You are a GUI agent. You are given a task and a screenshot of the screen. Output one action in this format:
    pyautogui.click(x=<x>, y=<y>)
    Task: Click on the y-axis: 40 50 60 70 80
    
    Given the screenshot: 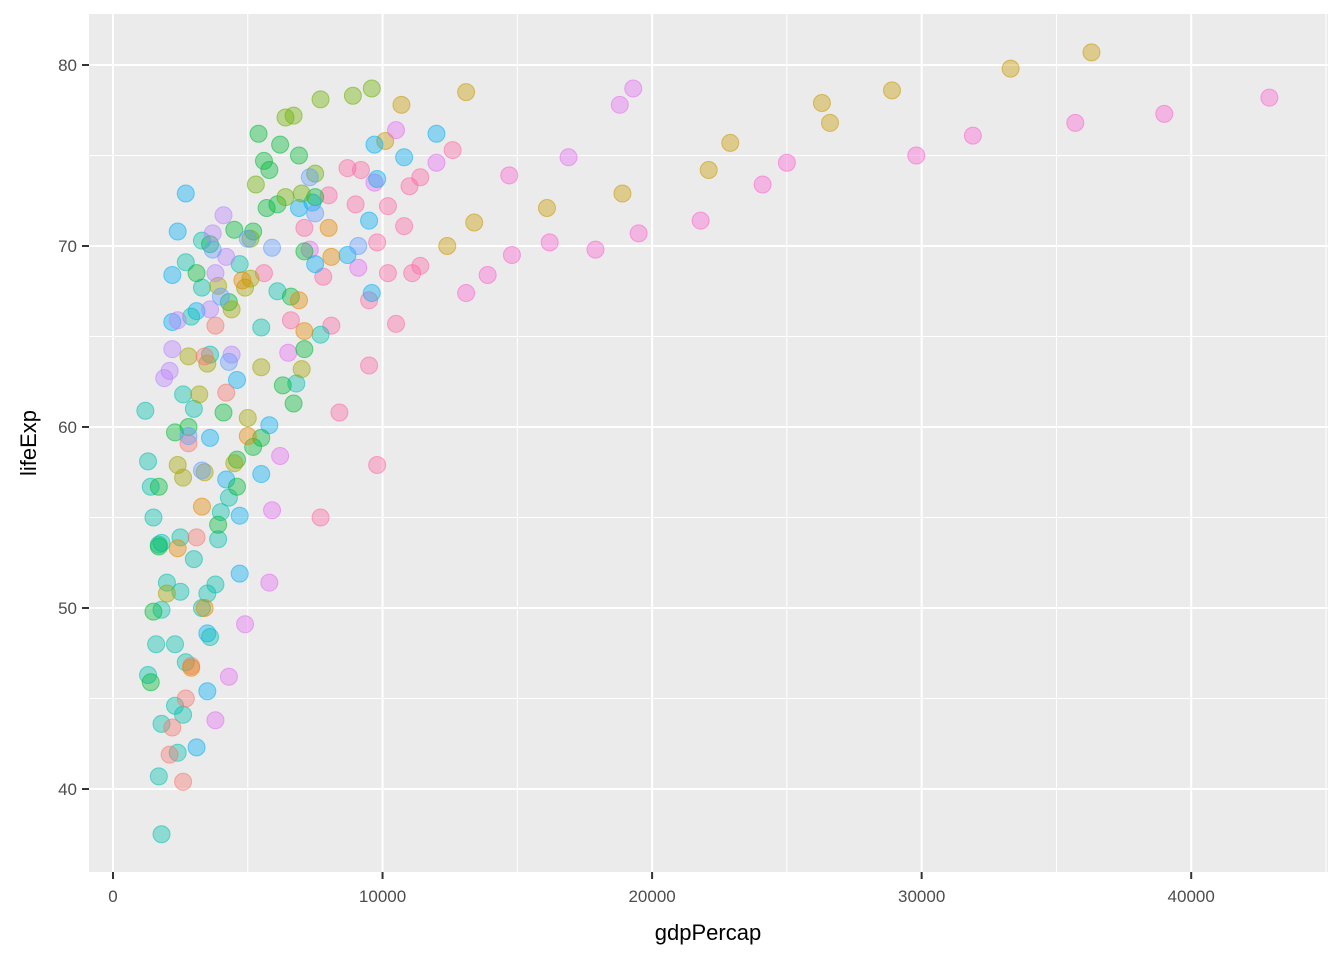 What is the action you would take?
    pyautogui.click(x=73, y=427)
    